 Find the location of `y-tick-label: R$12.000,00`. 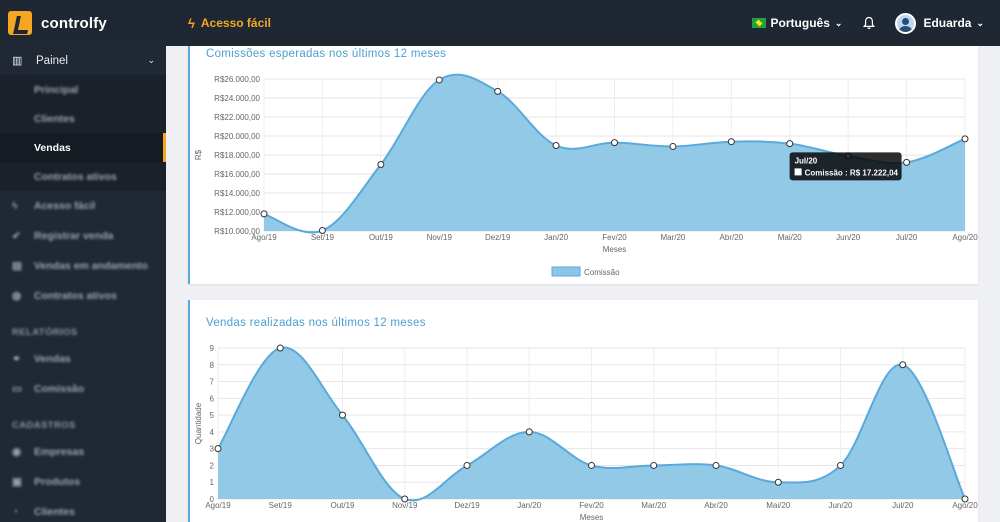

y-tick-label: R$12.000,00 is located at coordinates (237, 212).